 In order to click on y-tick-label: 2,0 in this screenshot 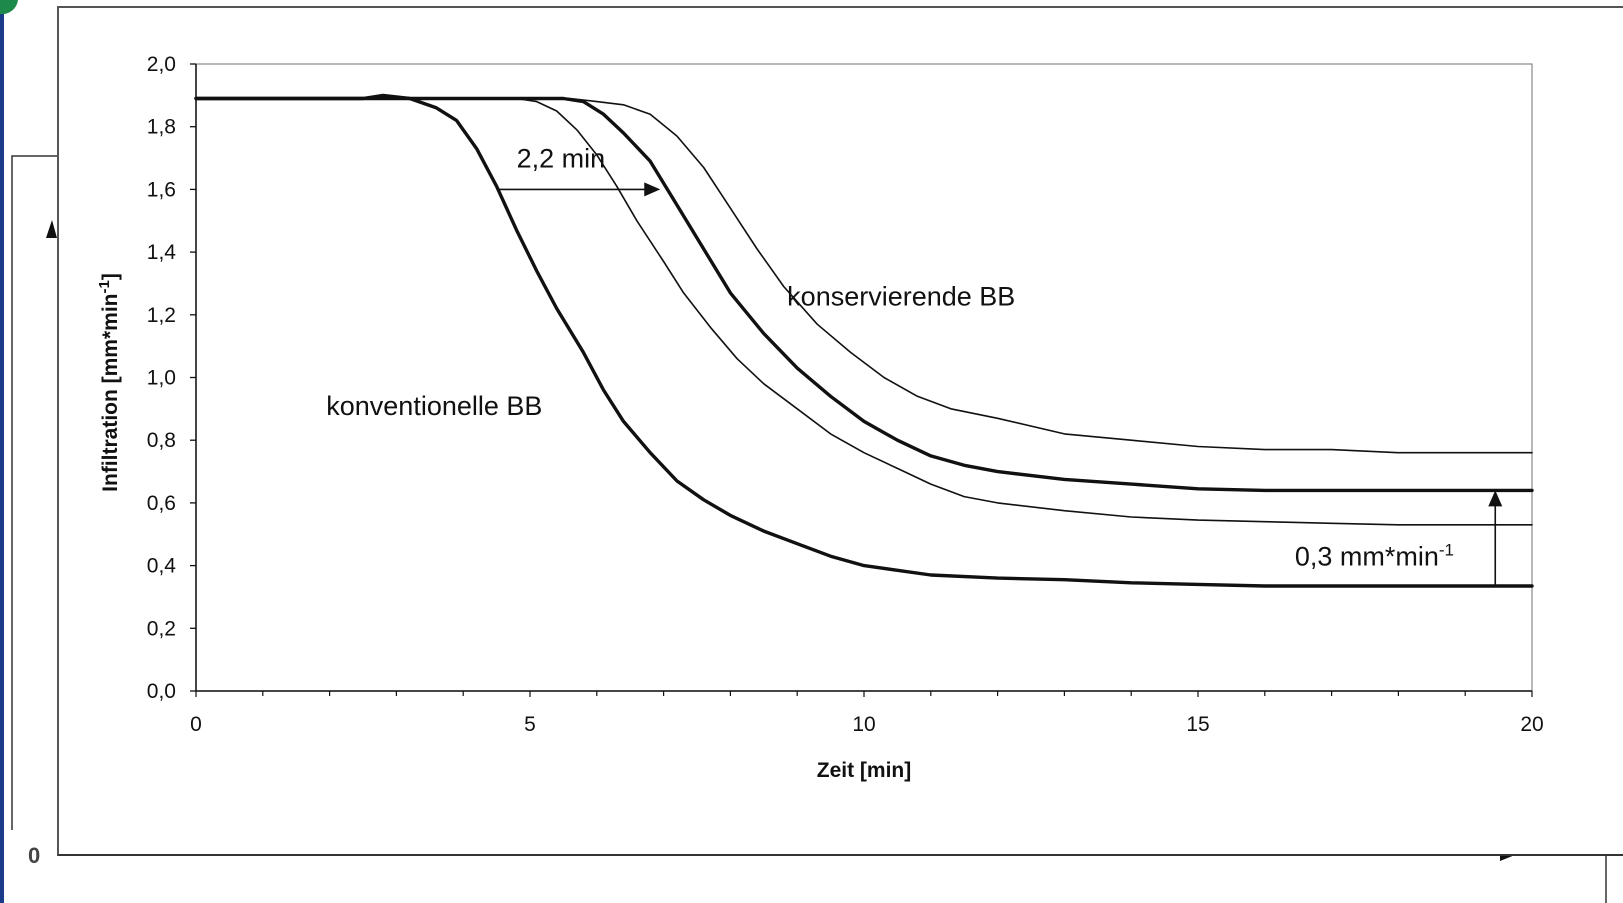, I will do `click(161, 64)`.